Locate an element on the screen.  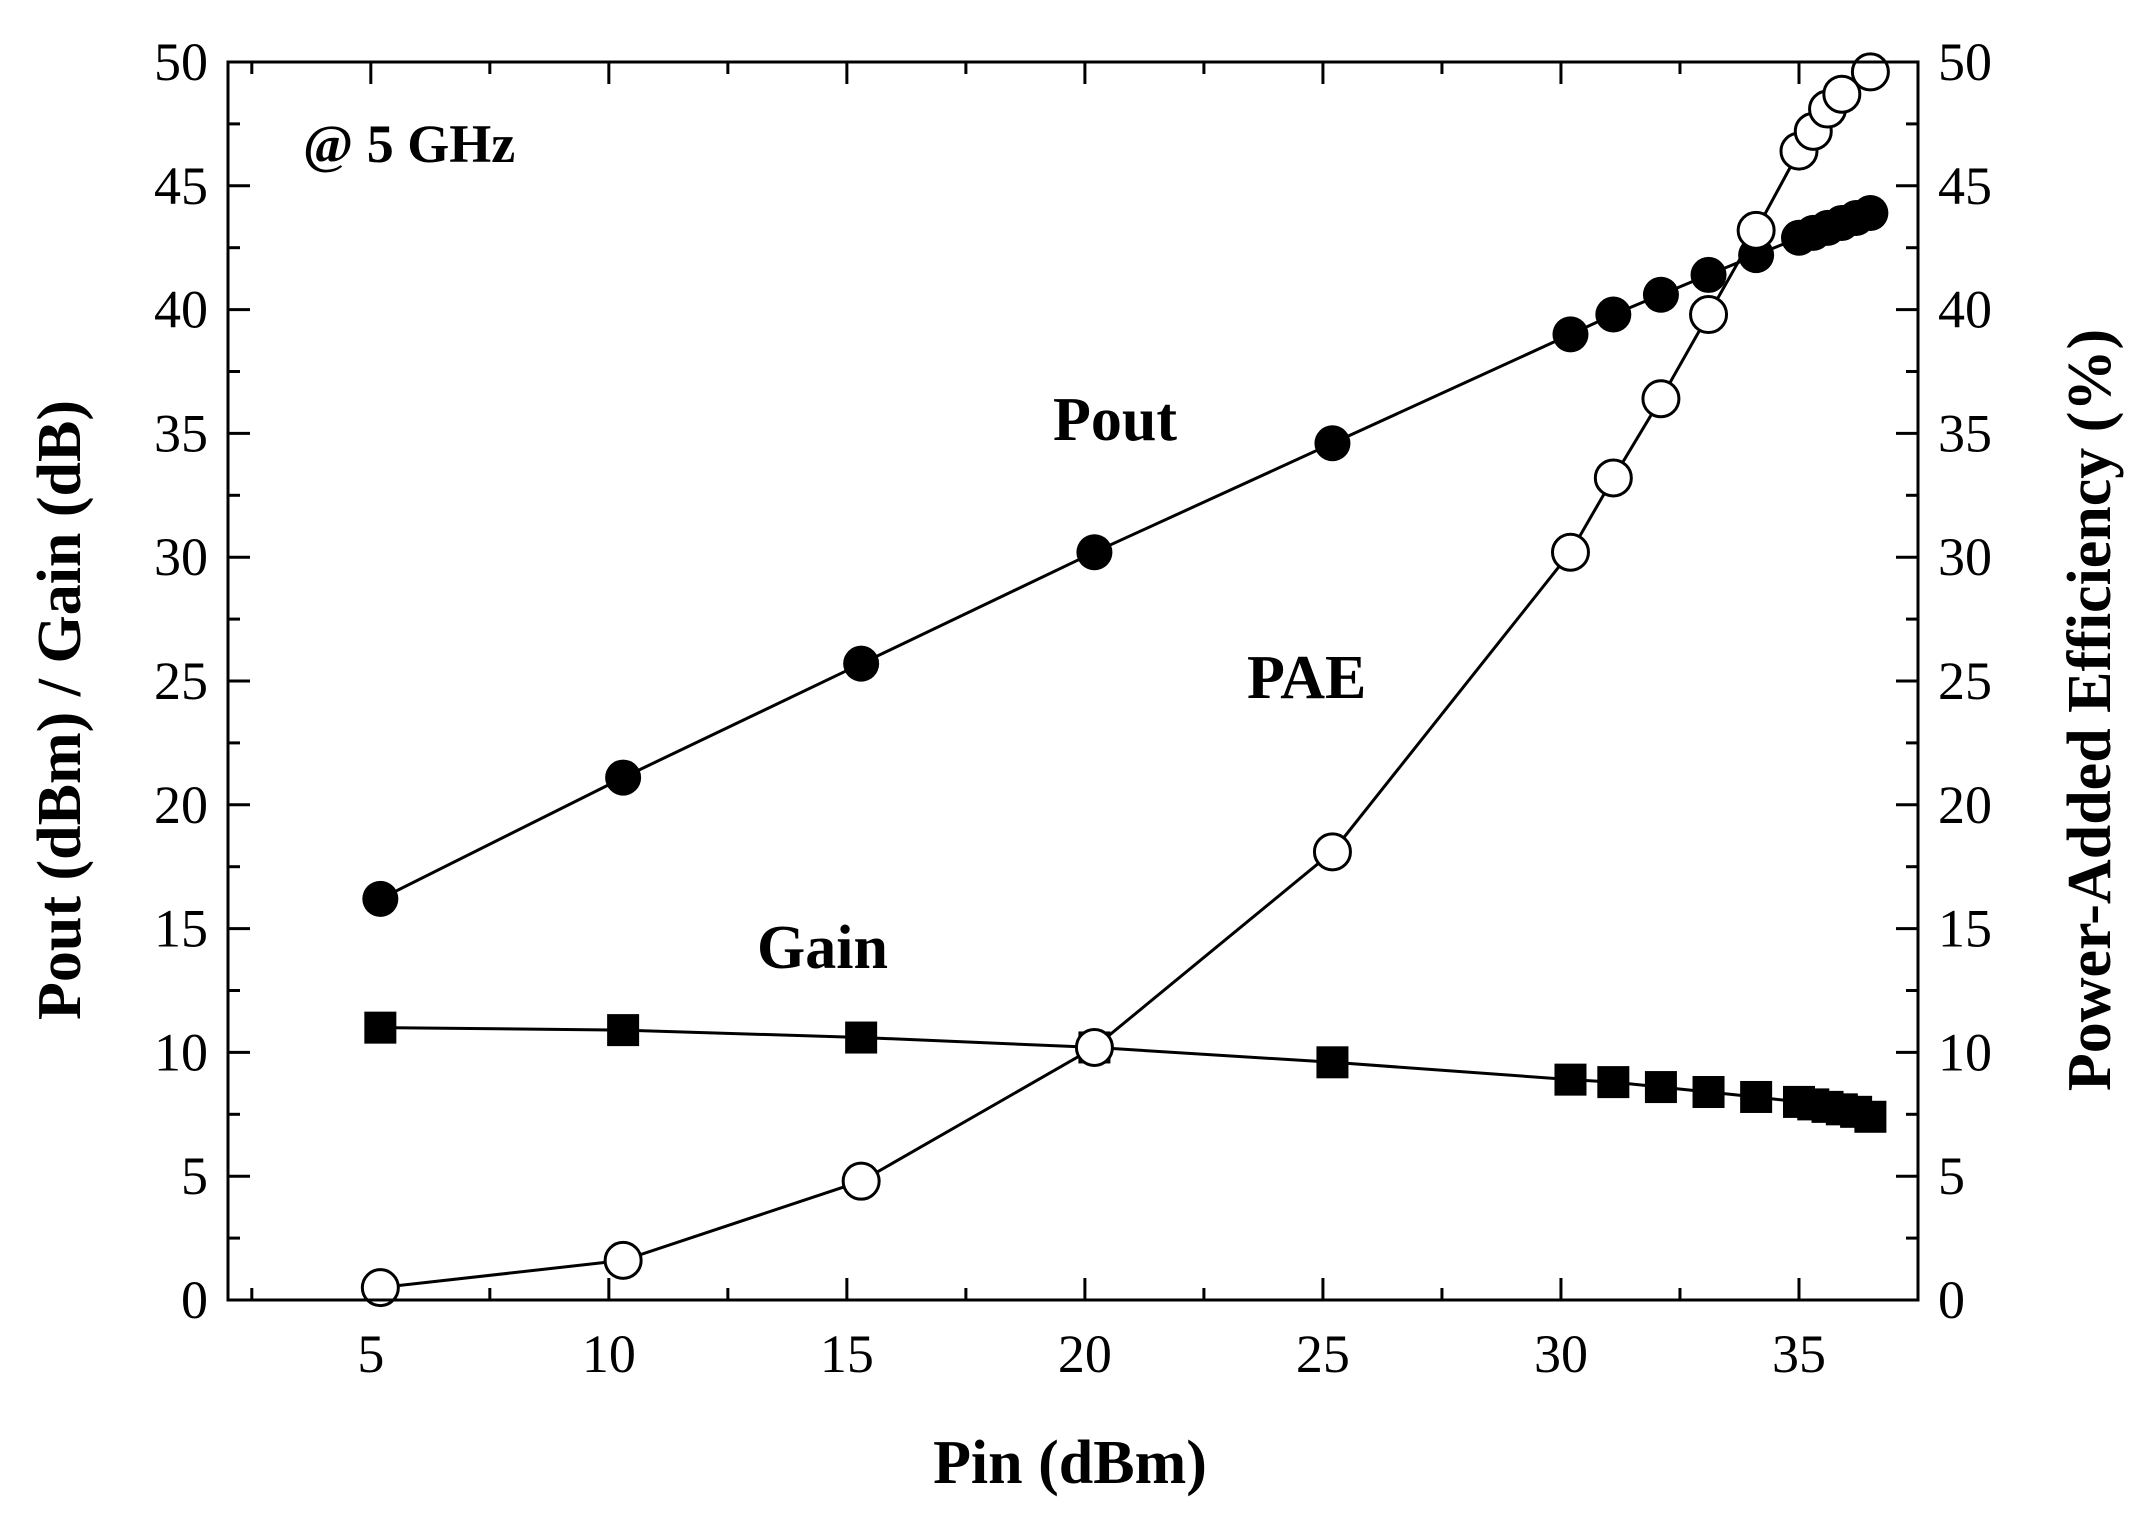
y-tick-label: 5 is located at coordinates (194, 1176).